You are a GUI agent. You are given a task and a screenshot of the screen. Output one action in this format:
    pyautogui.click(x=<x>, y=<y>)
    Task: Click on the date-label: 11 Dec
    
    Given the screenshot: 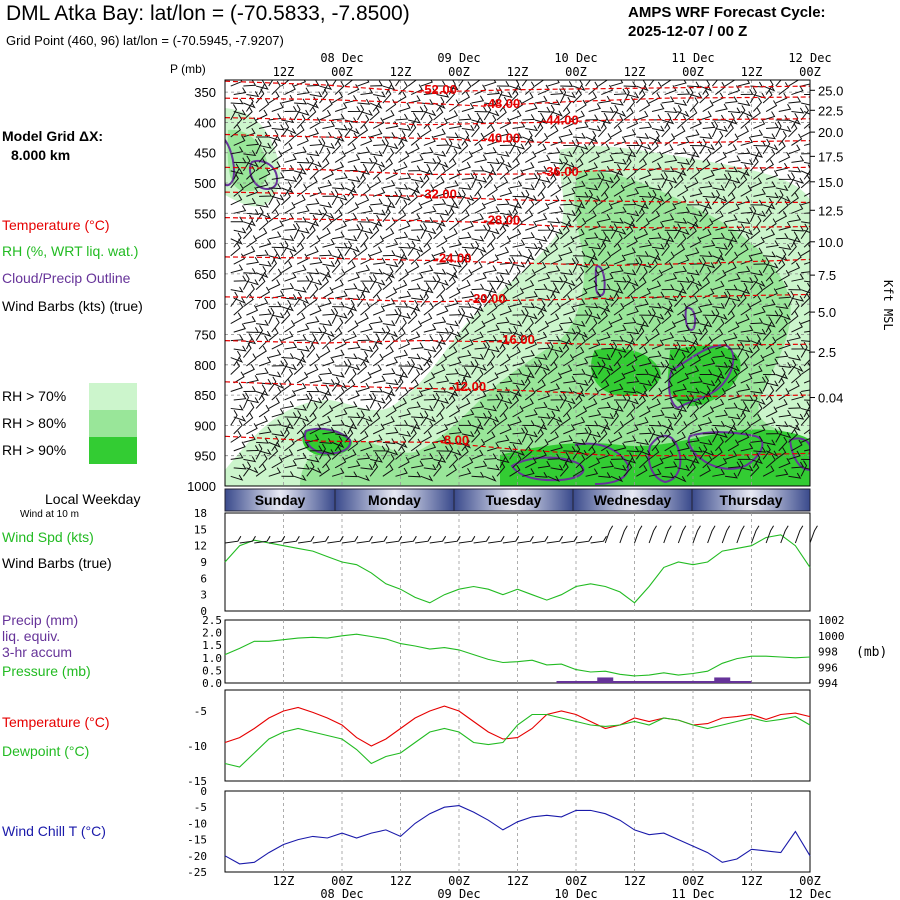 What is the action you would take?
    pyautogui.click(x=692, y=893)
    